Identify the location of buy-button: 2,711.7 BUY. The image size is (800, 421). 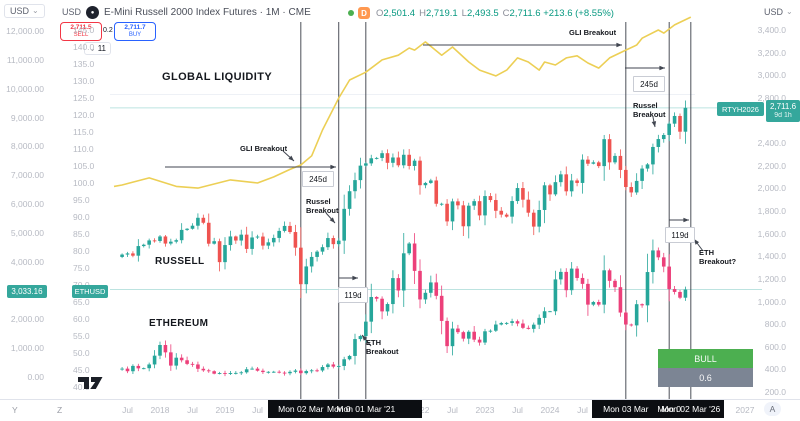
(135, 31).